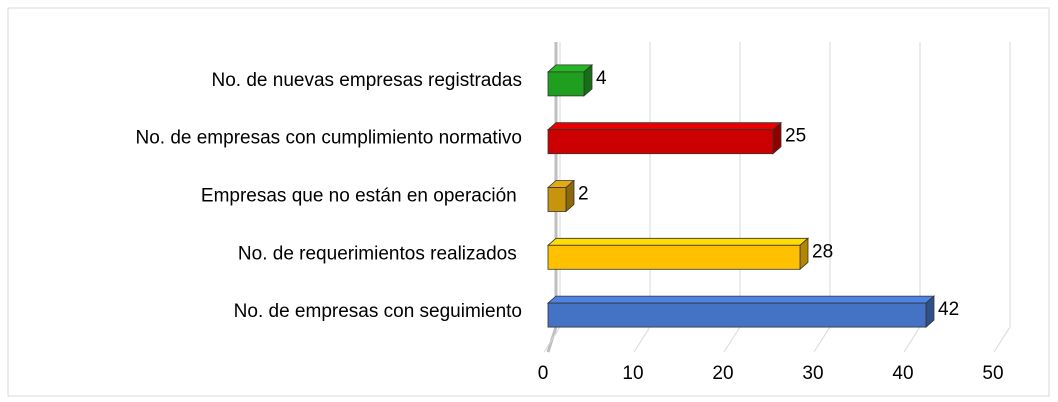 The height and width of the screenshot is (402, 1058). What do you see at coordinates (992, 373) in the screenshot?
I see `x-tick-label: 50` at bounding box center [992, 373].